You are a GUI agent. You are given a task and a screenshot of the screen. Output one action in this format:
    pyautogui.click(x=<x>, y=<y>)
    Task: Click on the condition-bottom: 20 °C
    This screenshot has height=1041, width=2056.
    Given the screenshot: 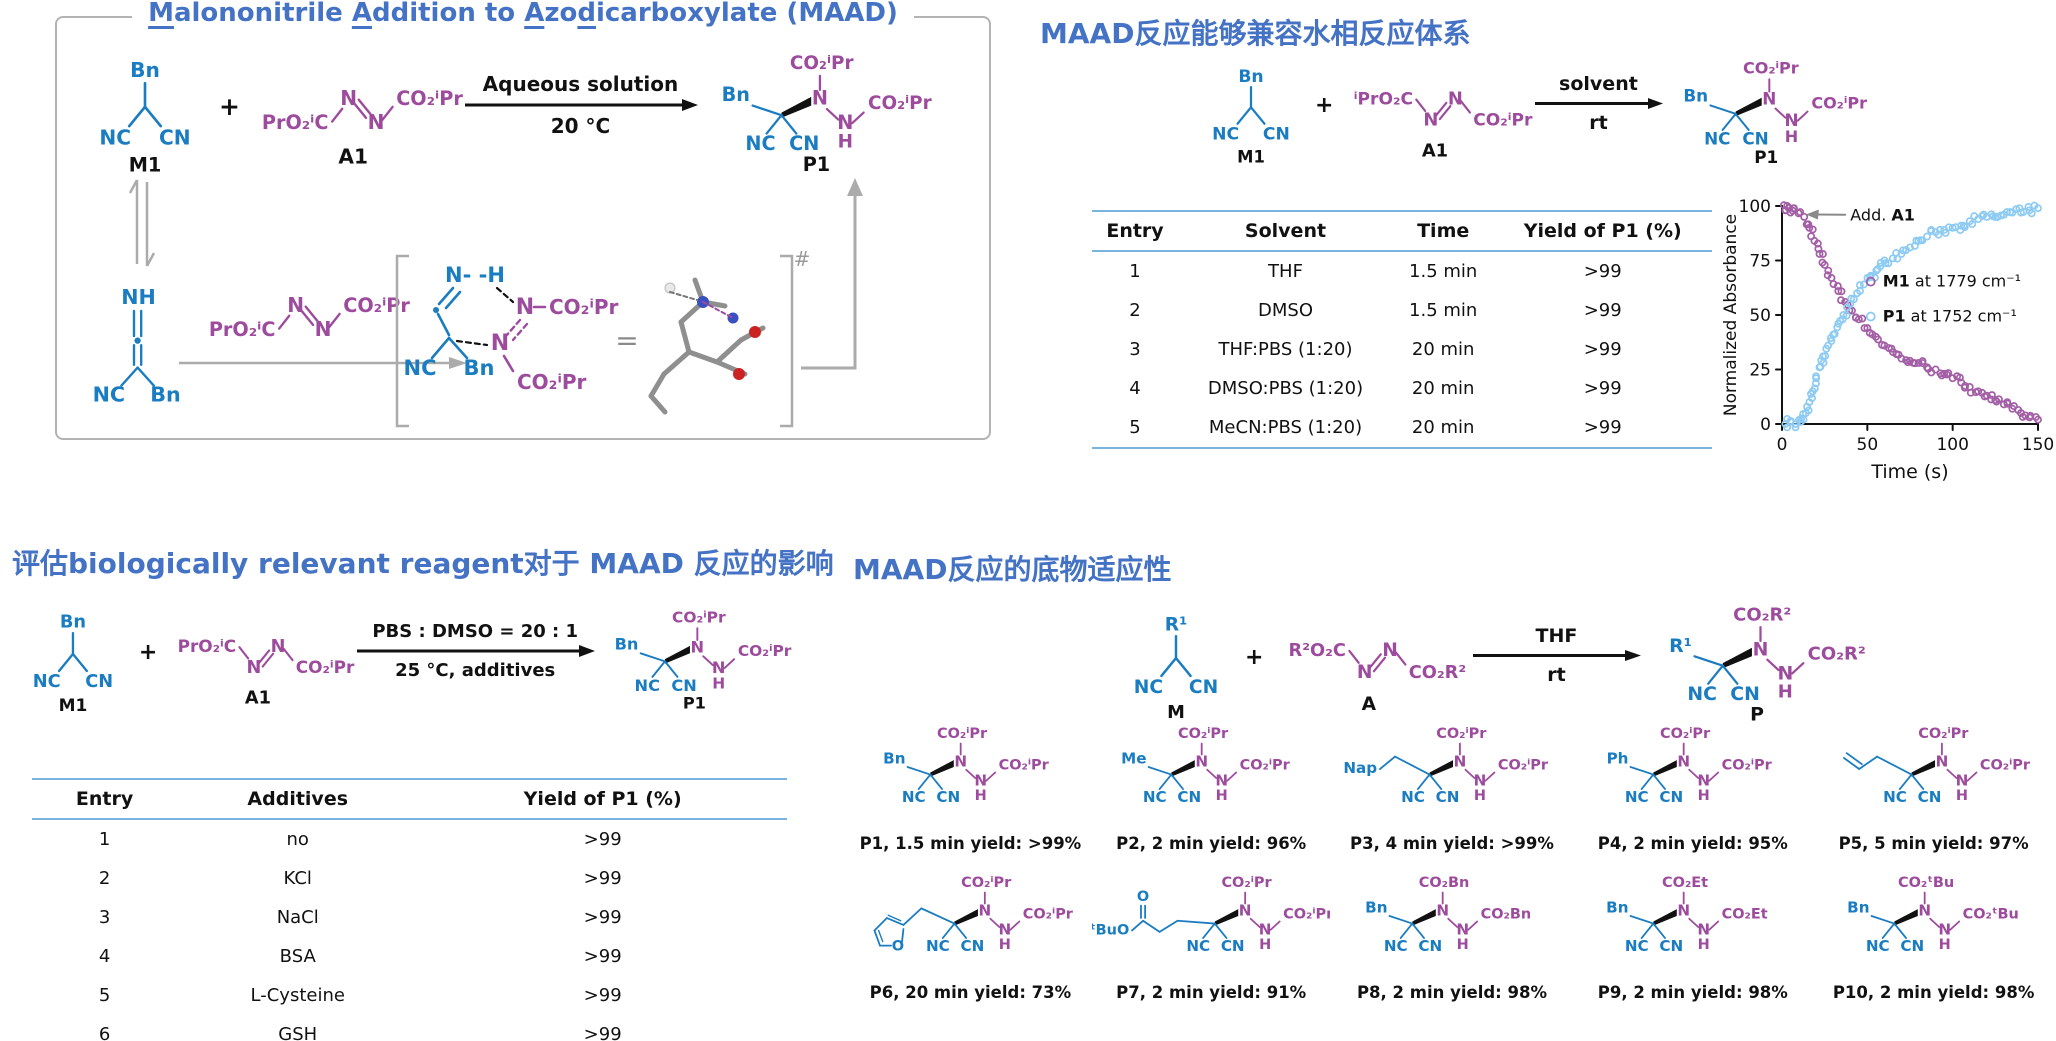 What is the action you would take?
    pyautogui.click(x=580, y=125)
    